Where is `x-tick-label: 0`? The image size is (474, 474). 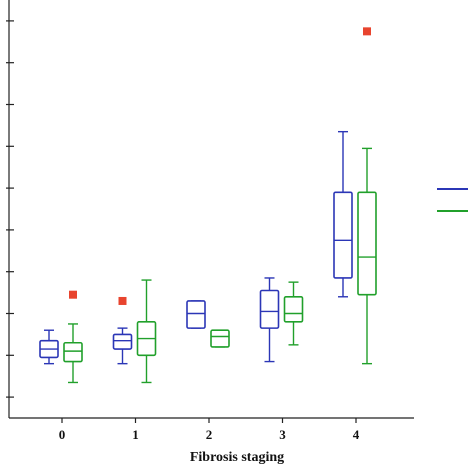
x-tick-label: 0 is located at coordinates (62, 434).